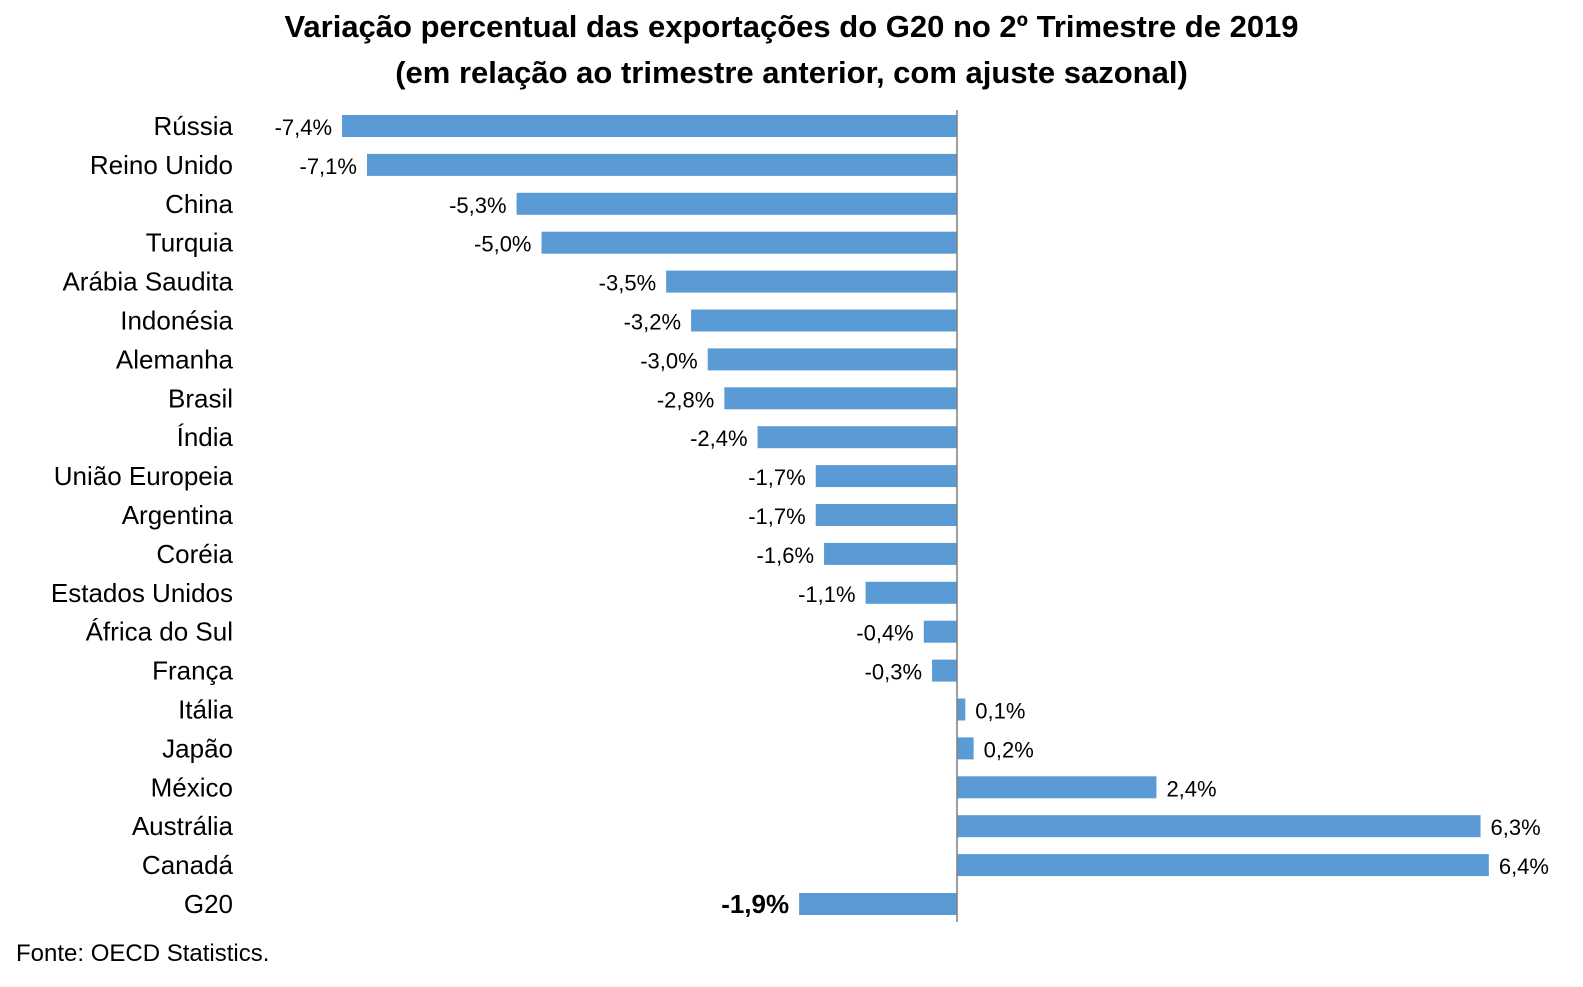 The image size is (1583, 987). What do you see at coordinates (205, 437) in the screenshot?
I see `category-label: Índia` at bounding box center [205, 437].